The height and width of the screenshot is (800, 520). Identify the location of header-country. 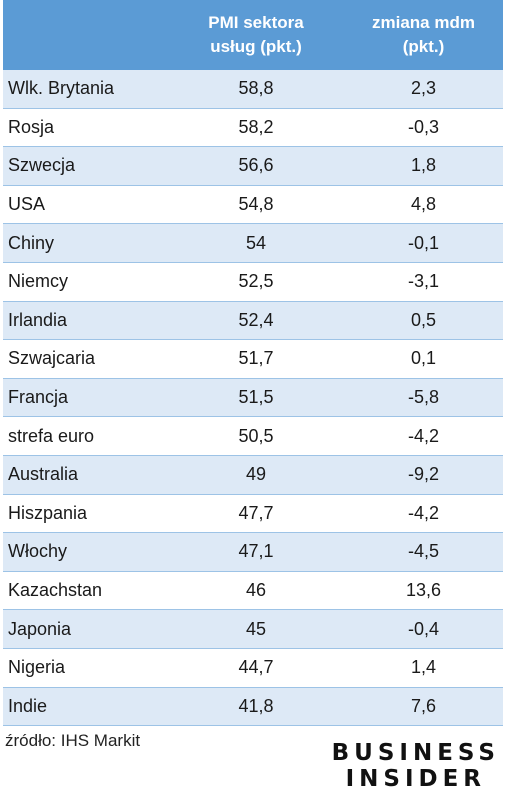
(85, 35).